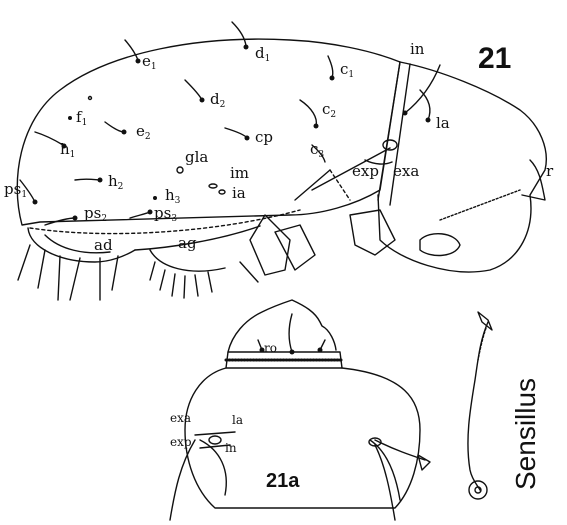 The height and width of the screenshot is (525, 567). What do you see at coordinates (462, 167) in the screenshot?
I see `prodorsum-outline` at bounding box center [462, 167].